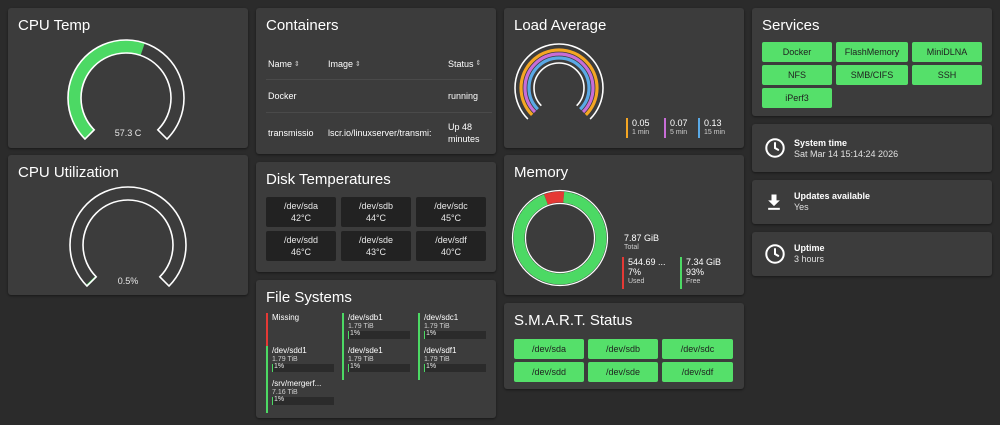 This screenshot has width=1000, height=425. Describe the element at coordinates (328, 179) in the screenshot. I see `disk-temperatures-title: Disk Temperatures` at that location.